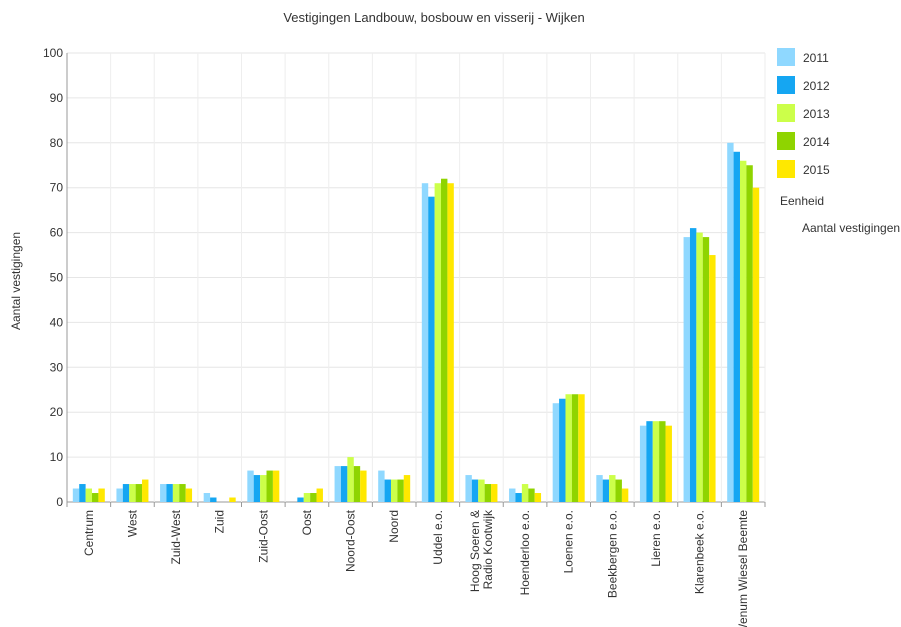  Describe the element at coordinates (525, 552) in the screenshot. I see `x-tick-label: Hoenderloo e.o.` at that location.